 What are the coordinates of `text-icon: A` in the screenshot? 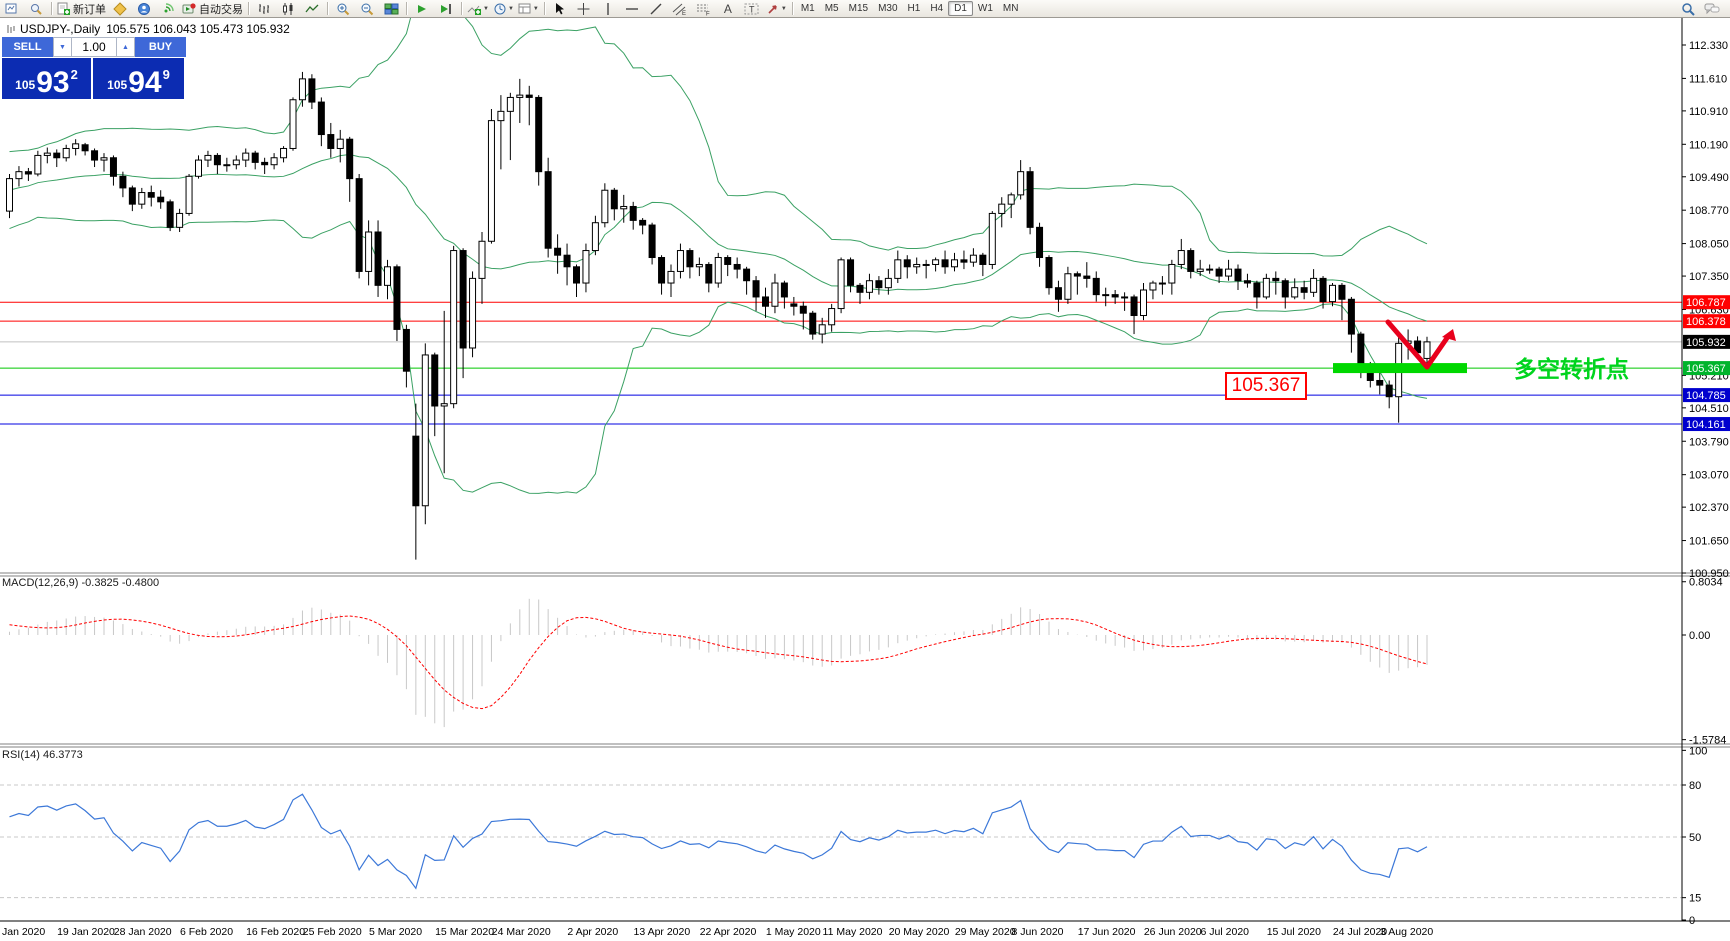 It's located at (727, 8).